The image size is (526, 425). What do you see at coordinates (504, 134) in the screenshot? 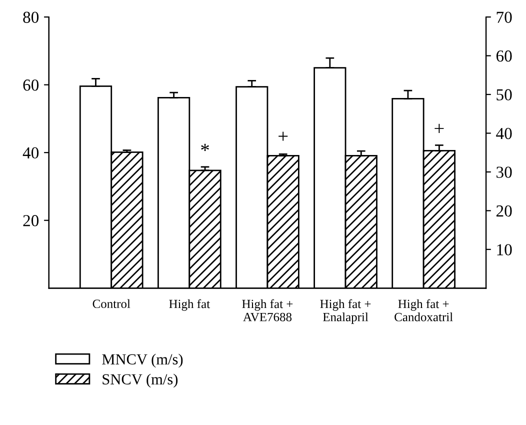
I see `y2-tick-label: 40` at bounding box center [504, 134].